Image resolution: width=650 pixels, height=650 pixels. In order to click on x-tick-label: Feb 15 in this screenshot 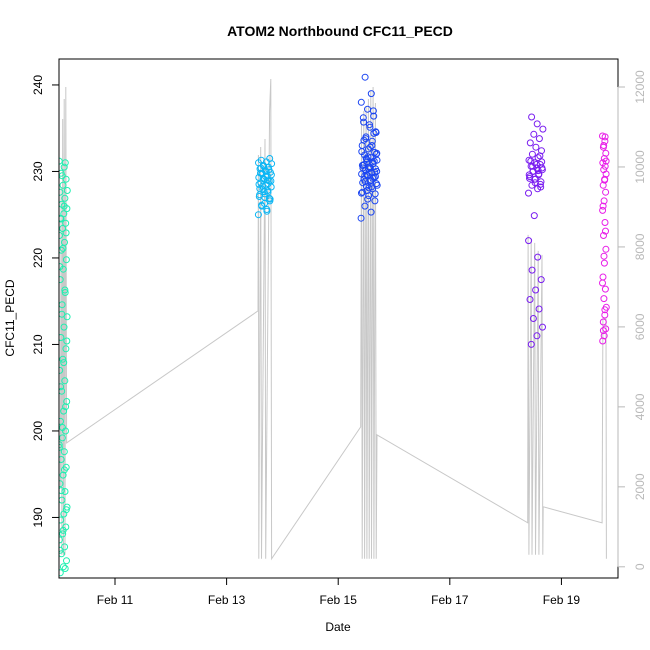, I will do `click(339, 600)`.